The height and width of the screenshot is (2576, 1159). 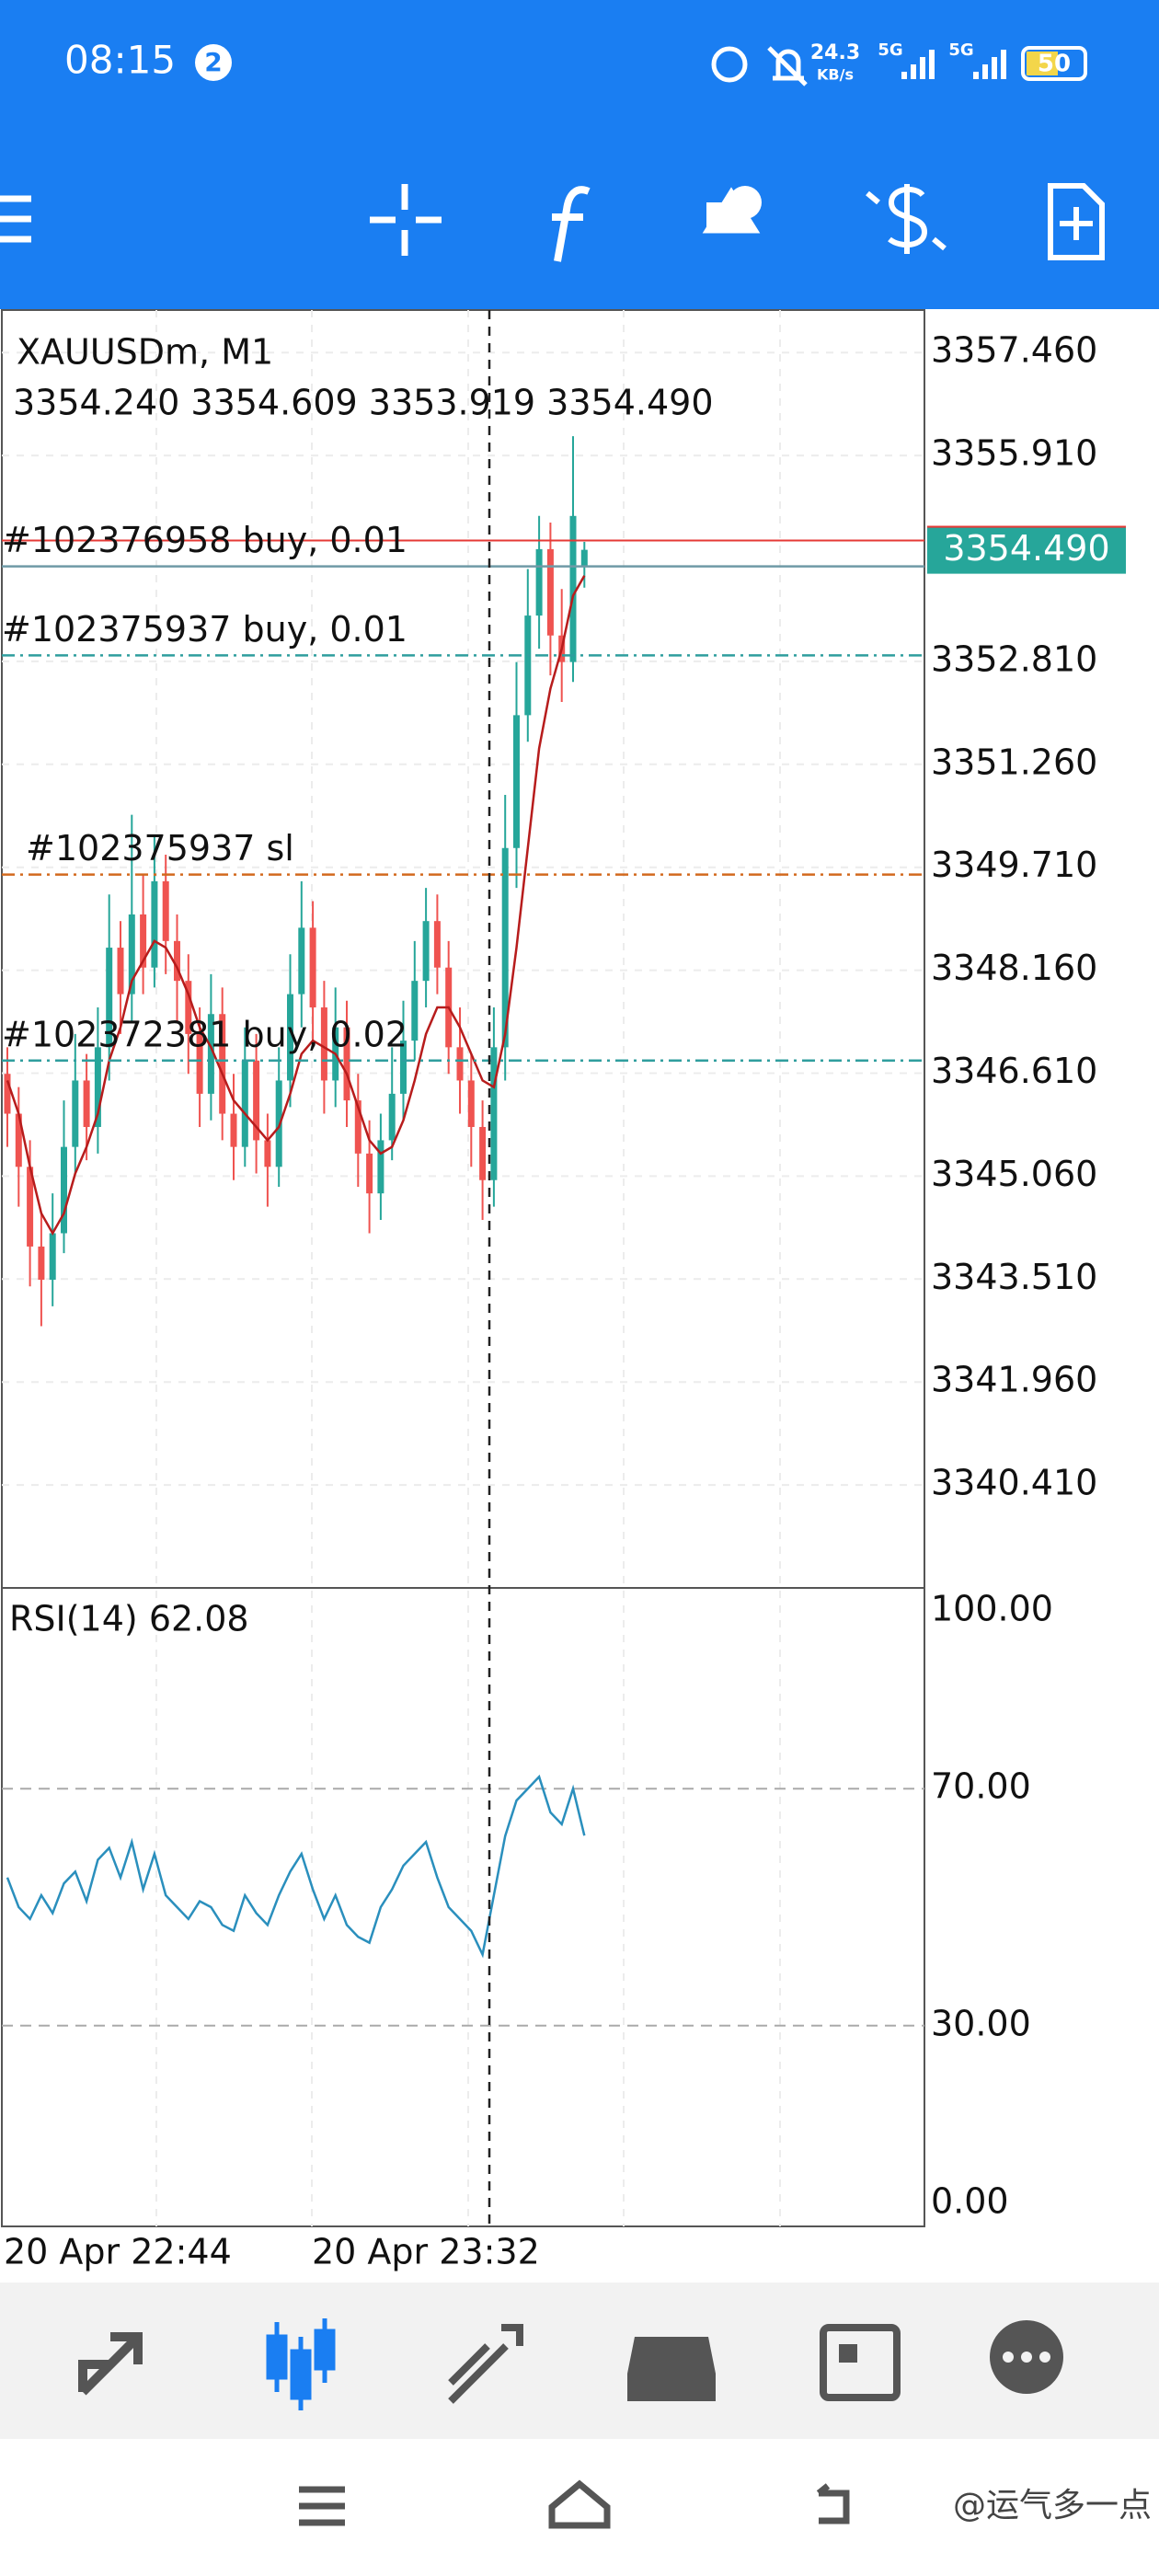 I want to click on rsi-label: RSI(14) 62.08, so click(x=129, y=1619).